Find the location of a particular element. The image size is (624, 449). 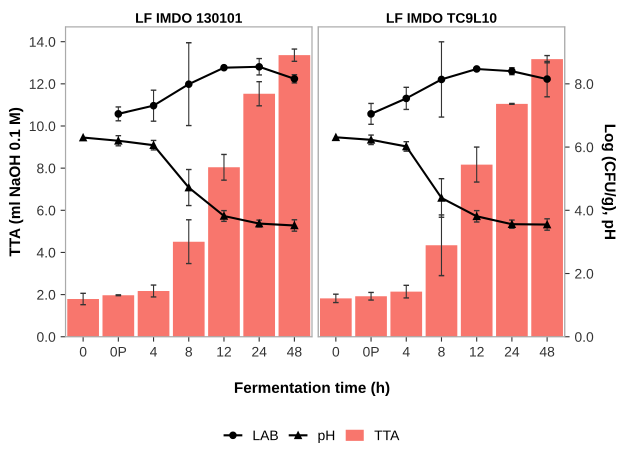

x-axis-title: Fermentation time (h) is located at coordinates (312, 389).